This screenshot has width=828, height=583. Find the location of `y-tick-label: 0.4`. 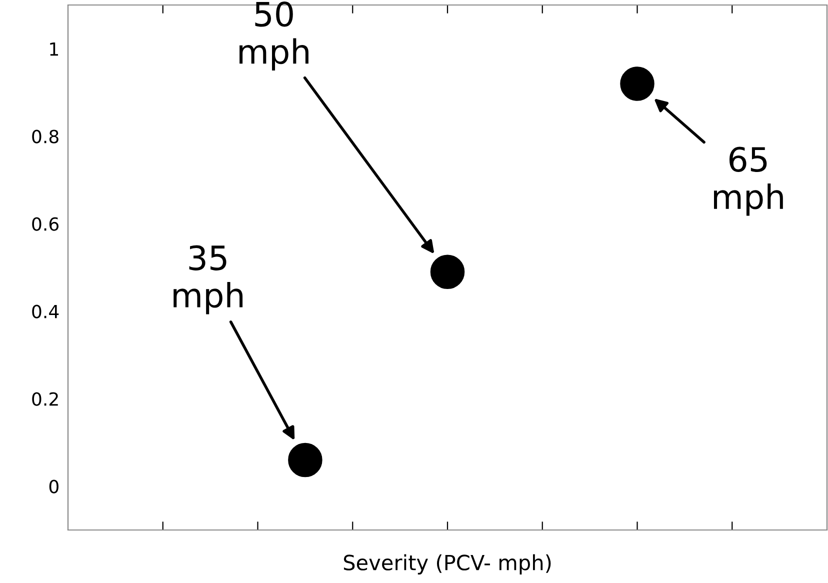

y-tick-label: 0.4 is located at coordinates (45, 311).